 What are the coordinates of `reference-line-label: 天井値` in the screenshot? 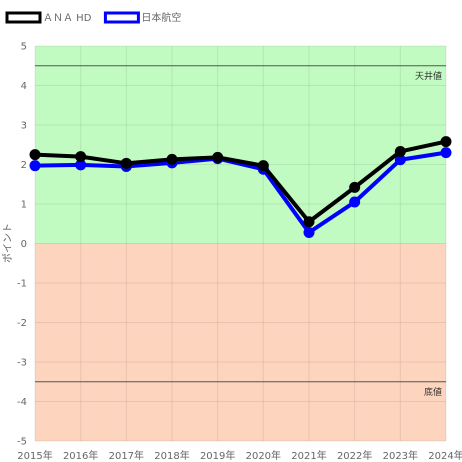 It's located at (428, 76).